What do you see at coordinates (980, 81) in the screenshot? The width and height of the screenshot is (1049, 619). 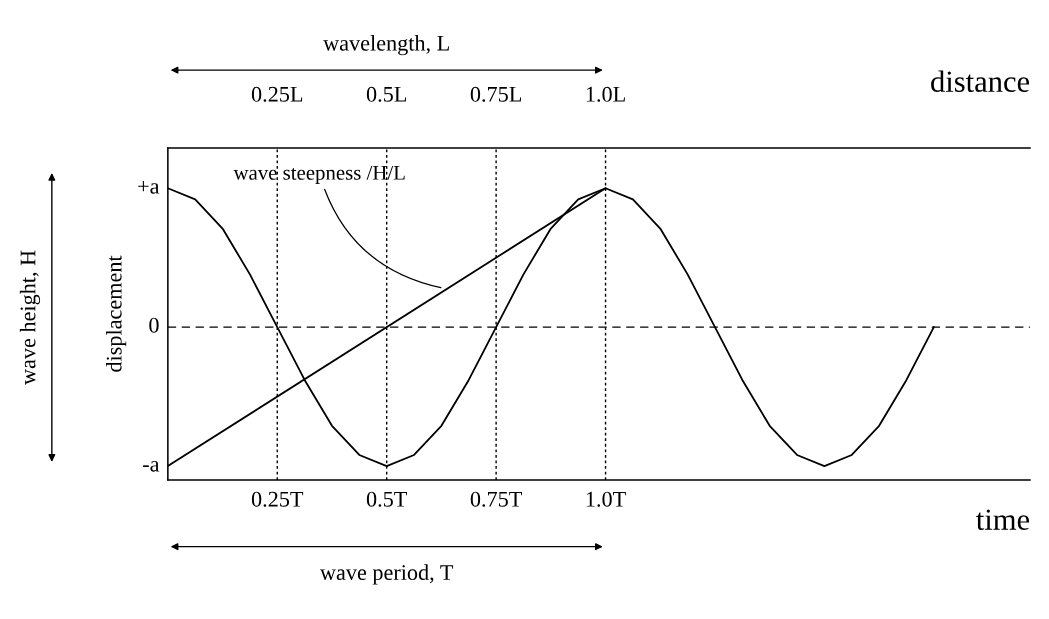 I see `x2-axis-title: distance` at bounding box center [980, 81].